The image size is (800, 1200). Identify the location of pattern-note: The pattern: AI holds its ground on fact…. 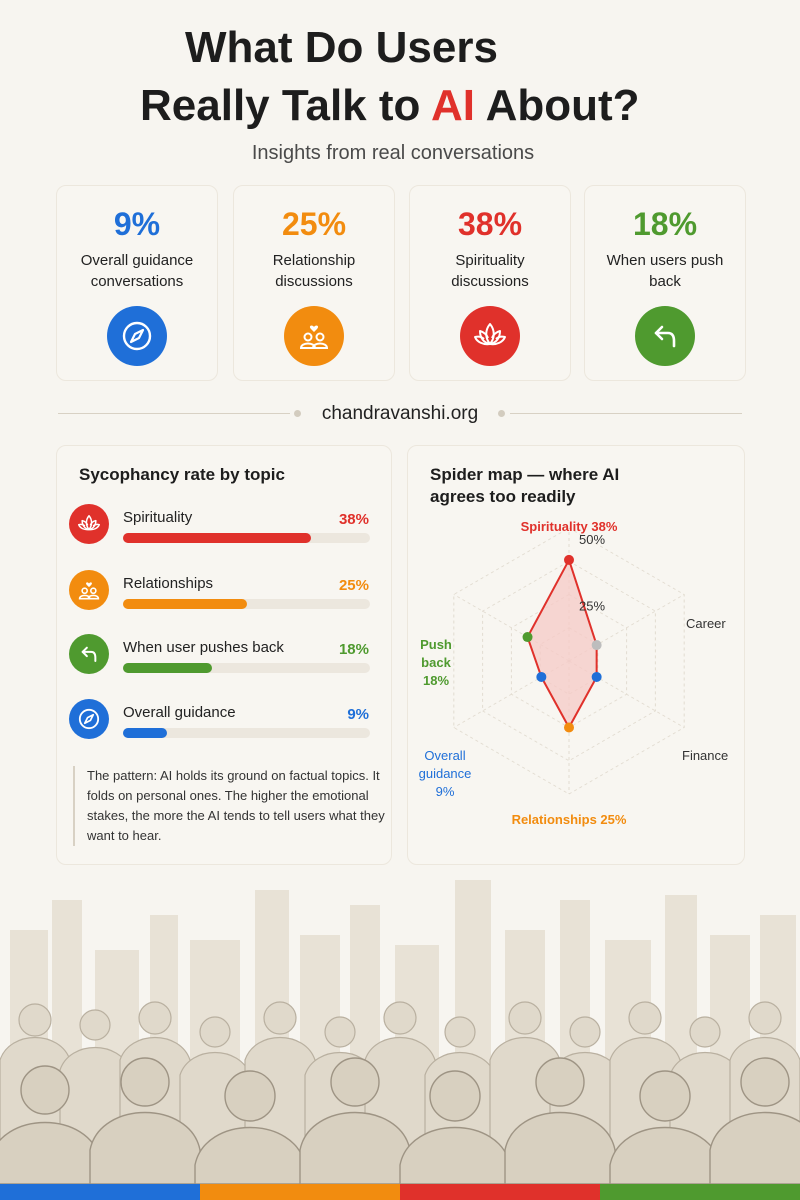
(230, 806).